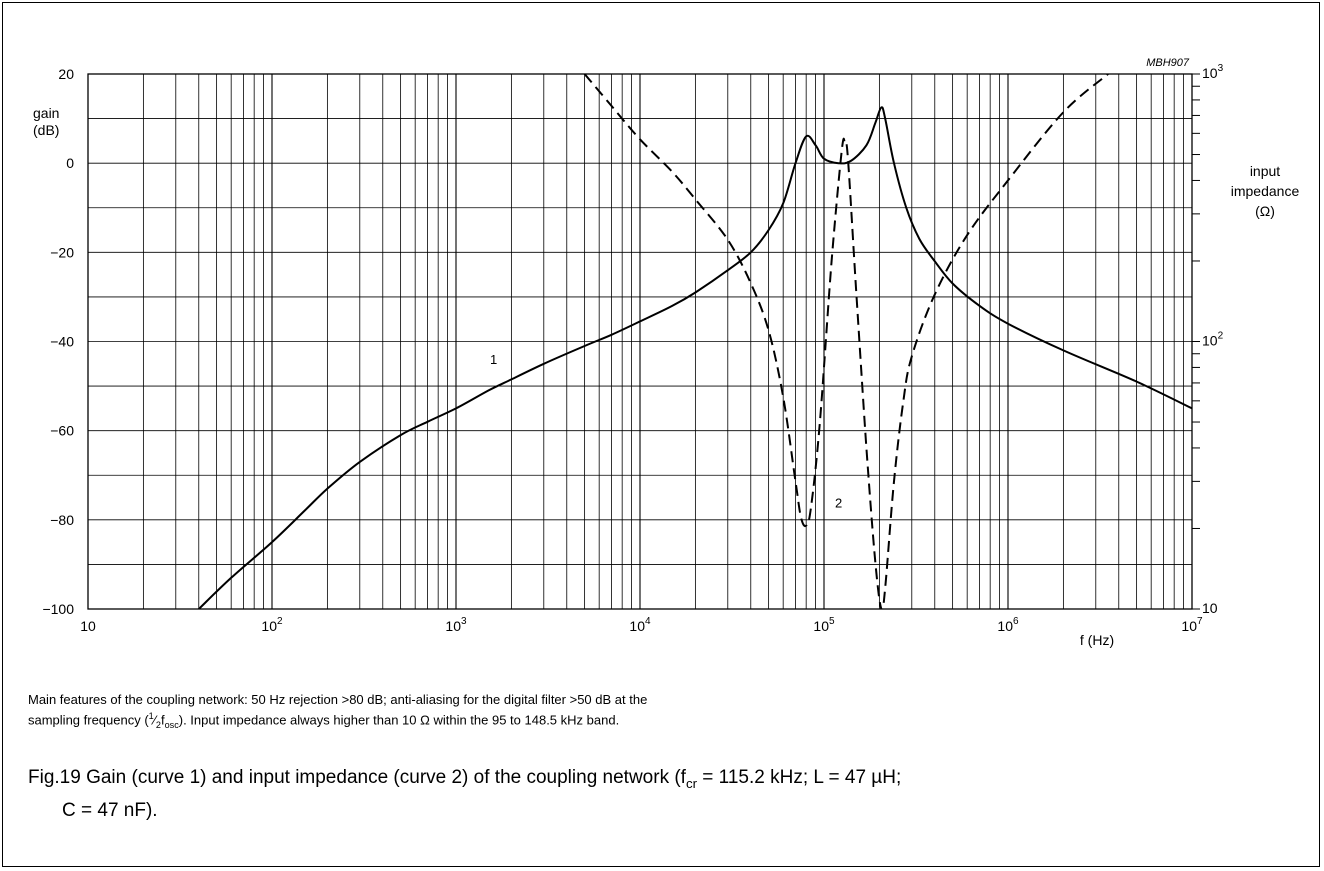  Describe the element at coordinates (1265, 211) in the screenshot. I see `y-right-label-unit: (Ω)` at that location.